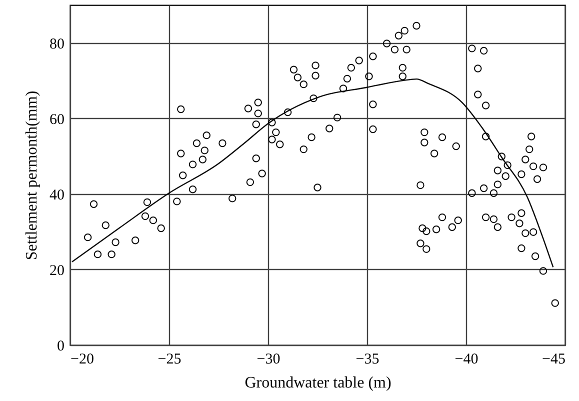  I want to click on x-tick-label: −20, so click(82, 360).